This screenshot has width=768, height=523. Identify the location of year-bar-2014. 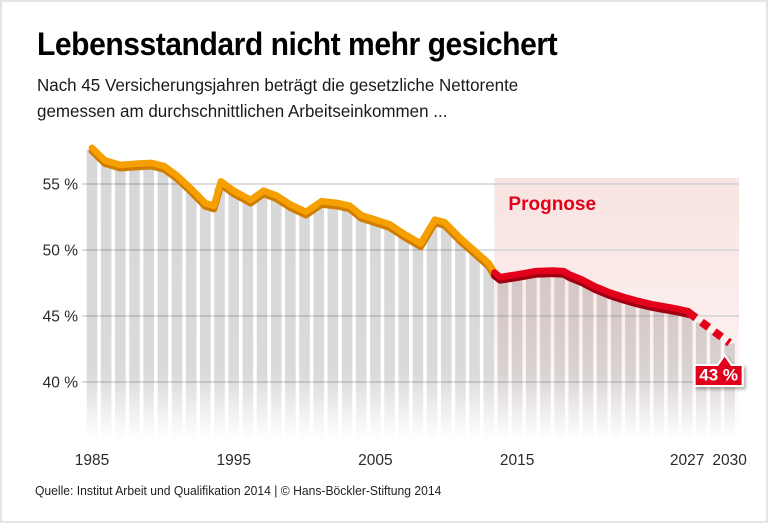
(503, 360).